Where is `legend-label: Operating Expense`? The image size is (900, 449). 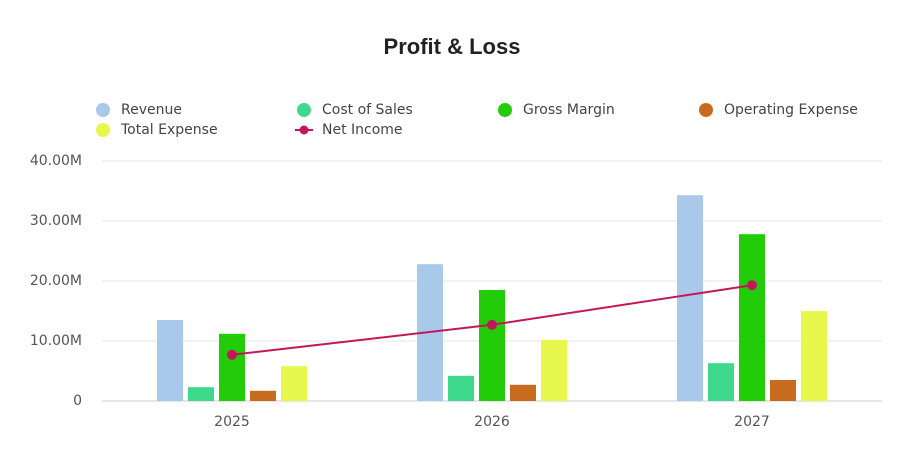 legend-label: Operating Expense is located at coordinates (791, 110).